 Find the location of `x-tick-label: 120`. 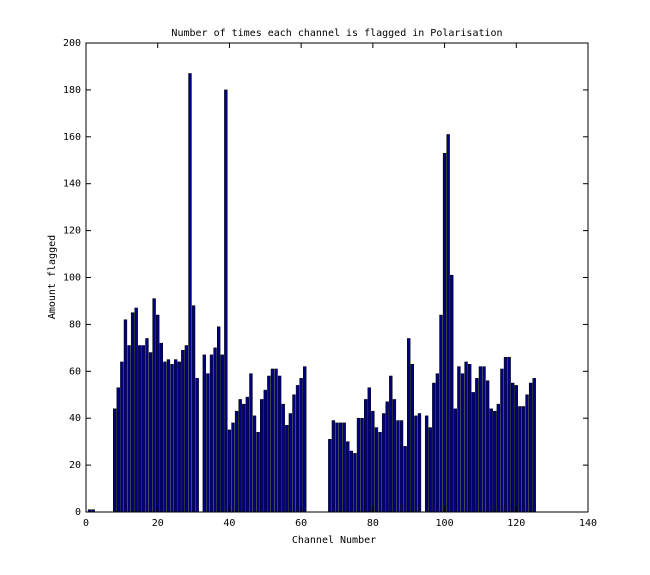

x-tick-label: 120 is located at coordinates (516, 523).